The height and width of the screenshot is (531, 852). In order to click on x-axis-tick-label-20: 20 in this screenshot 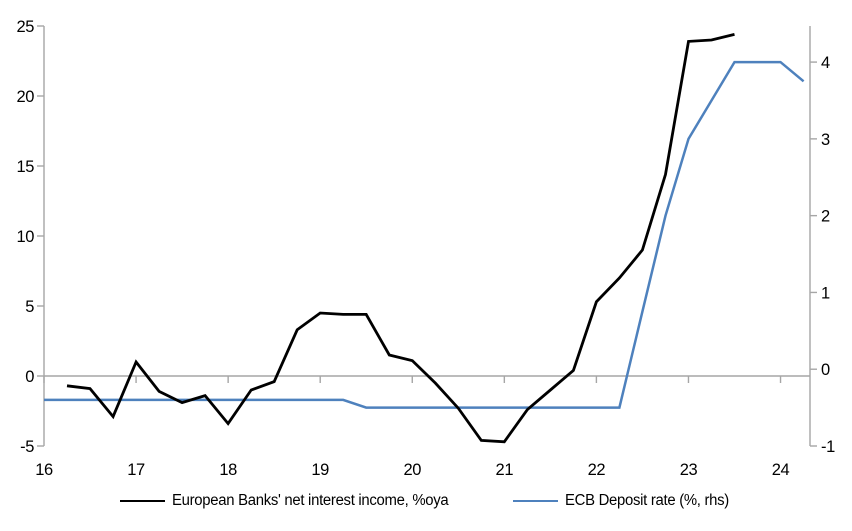, I will do `click(412, 470)`.